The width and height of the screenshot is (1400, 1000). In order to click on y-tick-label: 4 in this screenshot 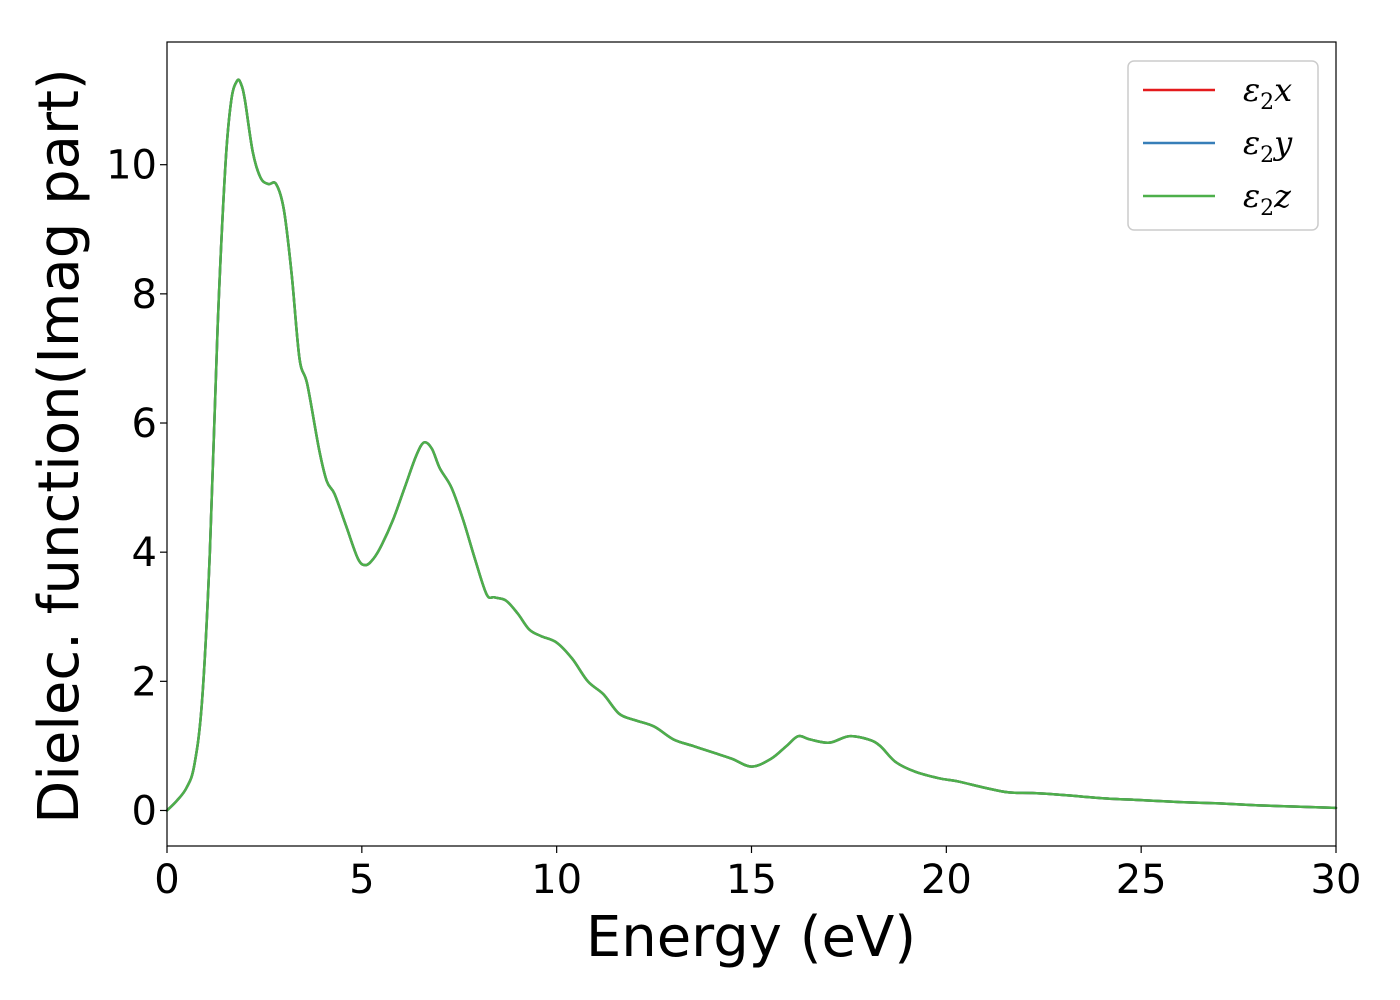, I will do `click(144, 553)`.